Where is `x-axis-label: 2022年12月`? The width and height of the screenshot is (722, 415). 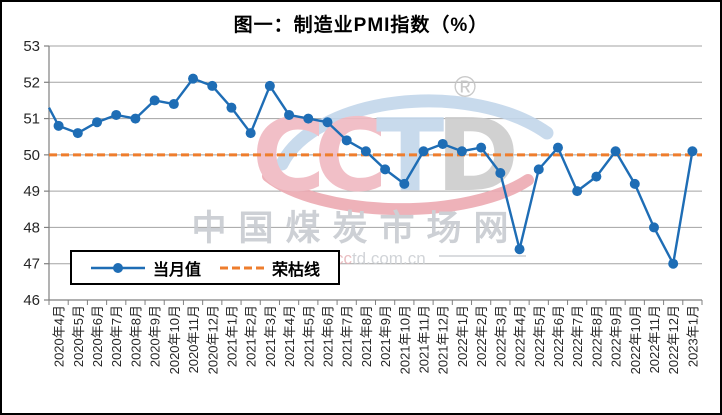 x-axis-label: 2022年12月 is located at coordinates (673, 339).